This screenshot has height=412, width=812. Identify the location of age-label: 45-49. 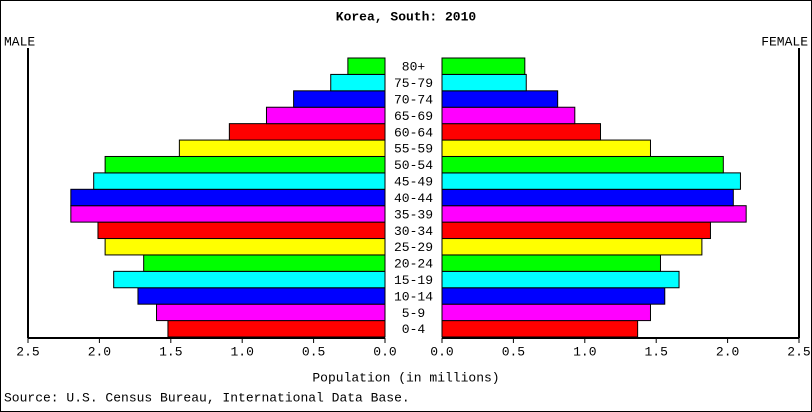
(413, 182).